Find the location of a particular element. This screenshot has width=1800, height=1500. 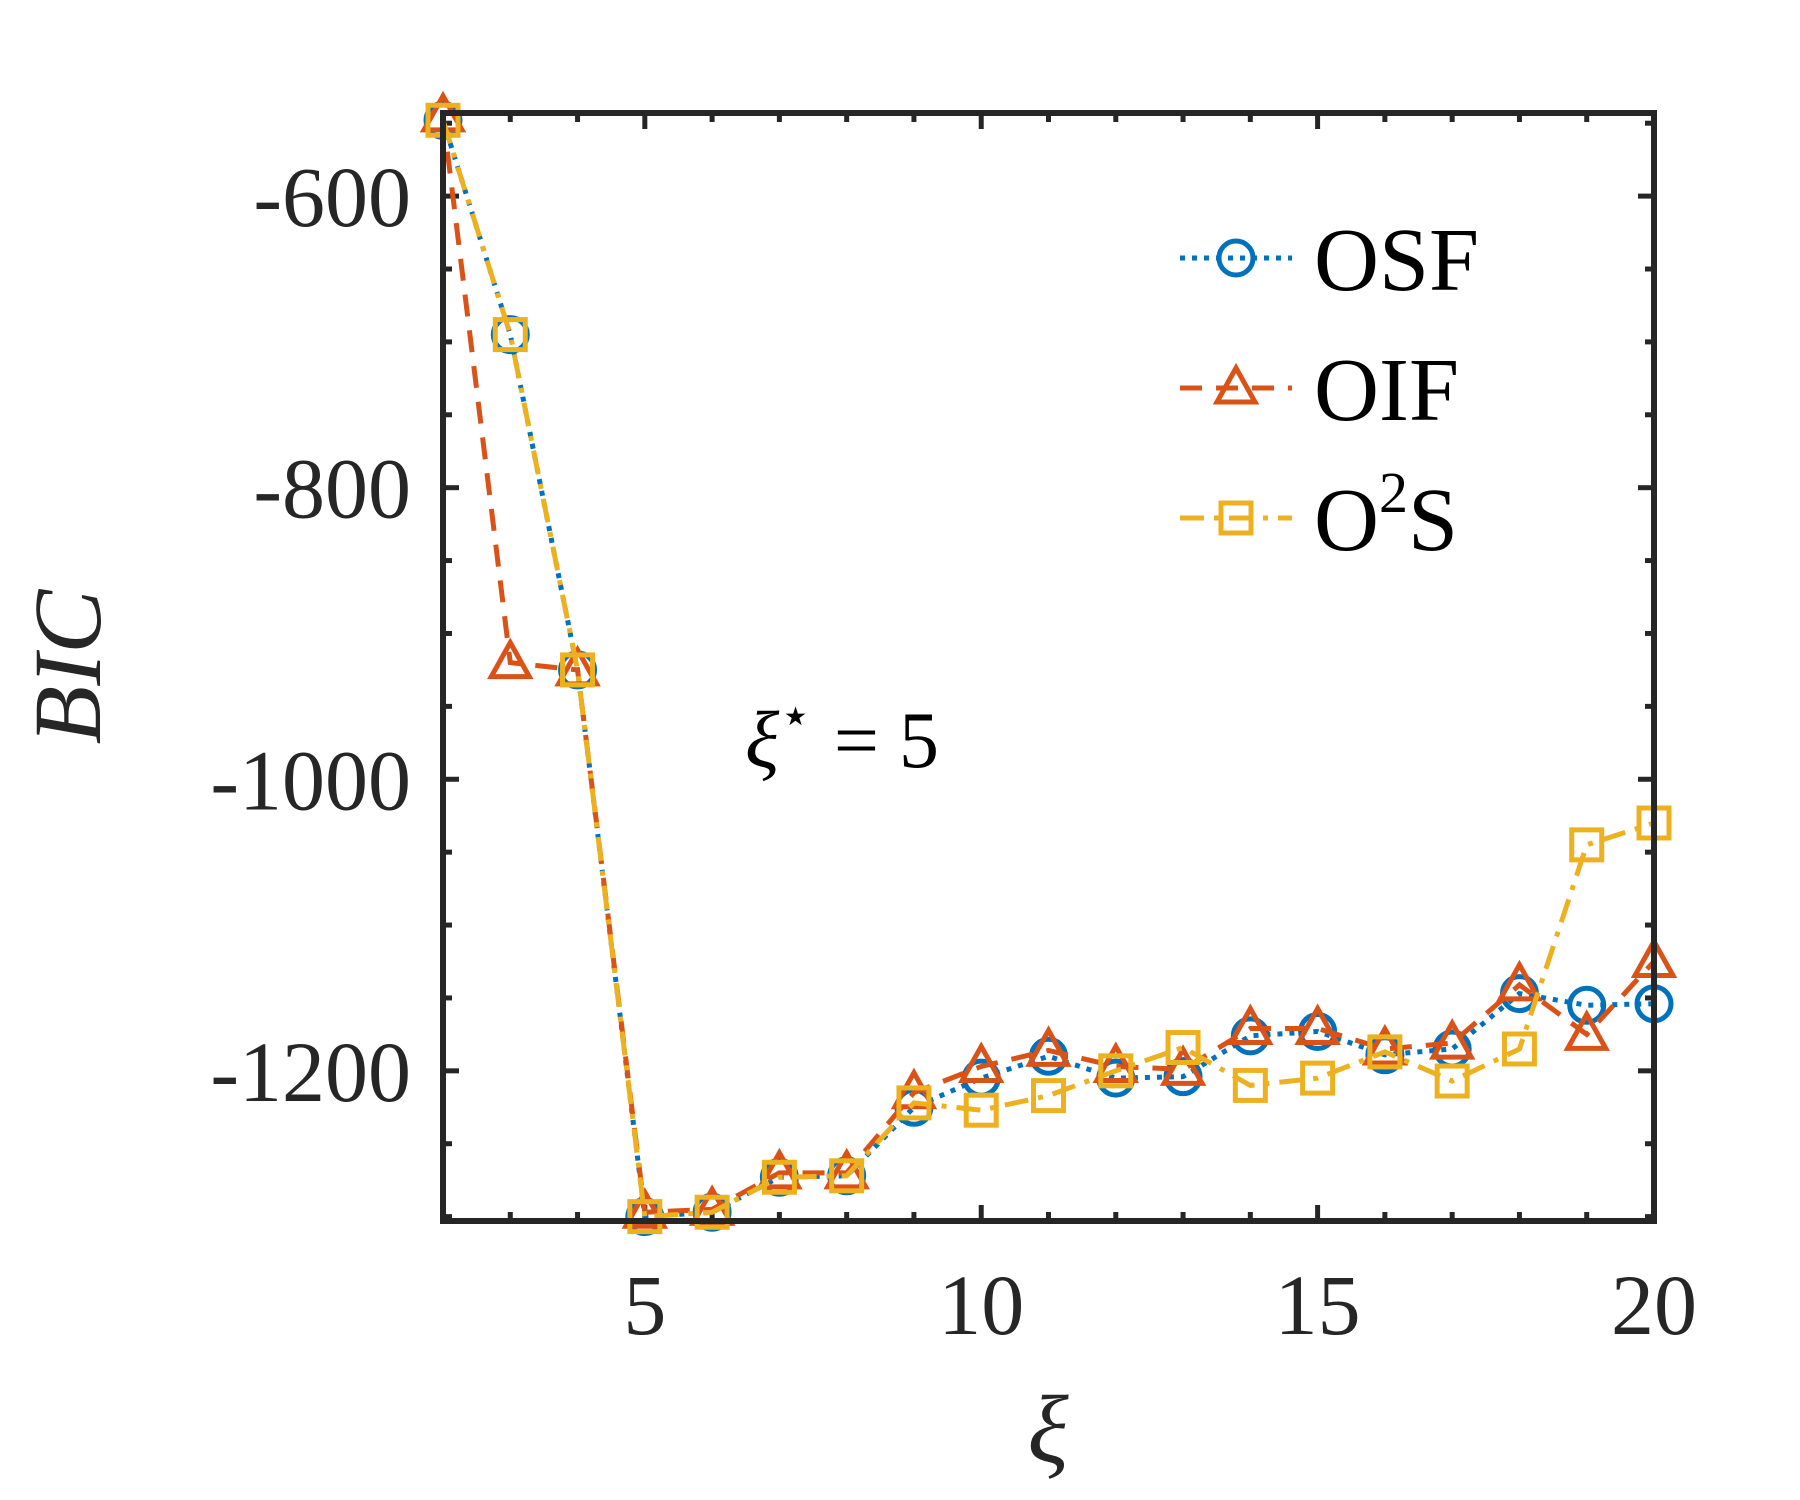

annotation-superscript: ⋆ is located at coordinates (795, 716).